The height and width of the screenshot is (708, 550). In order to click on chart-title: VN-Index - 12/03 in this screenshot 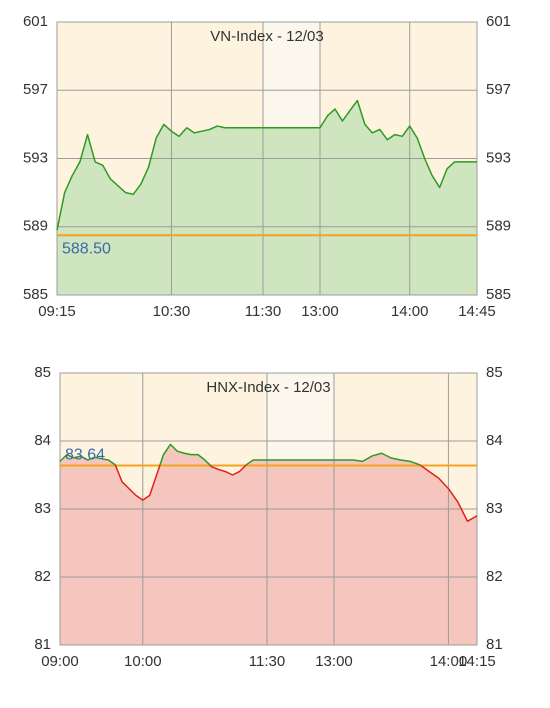, I will do `click(266, 36)`.